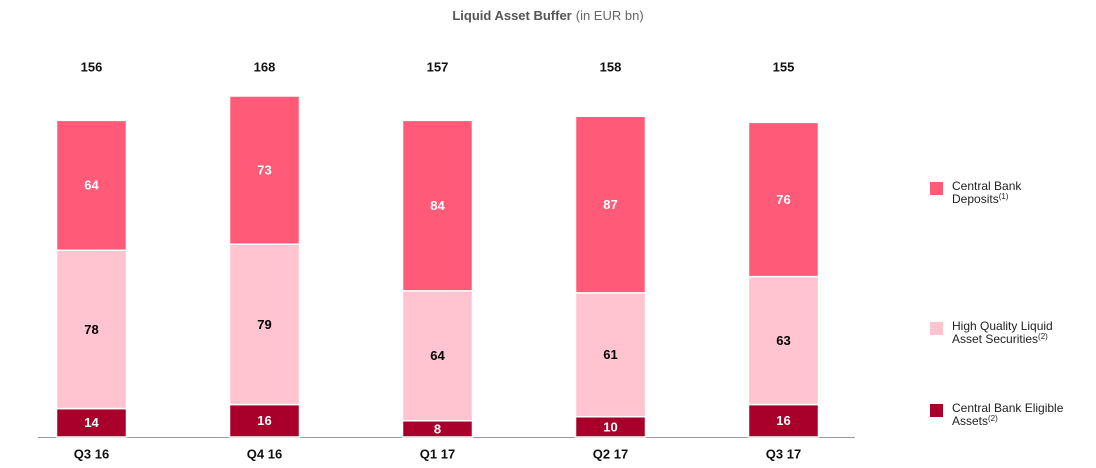 This screenshot has width=1096, height=468. What do you see at coordinates (611, 66) in the screenshot?
I see `total-label: 158` at bounding box center [611, 66].